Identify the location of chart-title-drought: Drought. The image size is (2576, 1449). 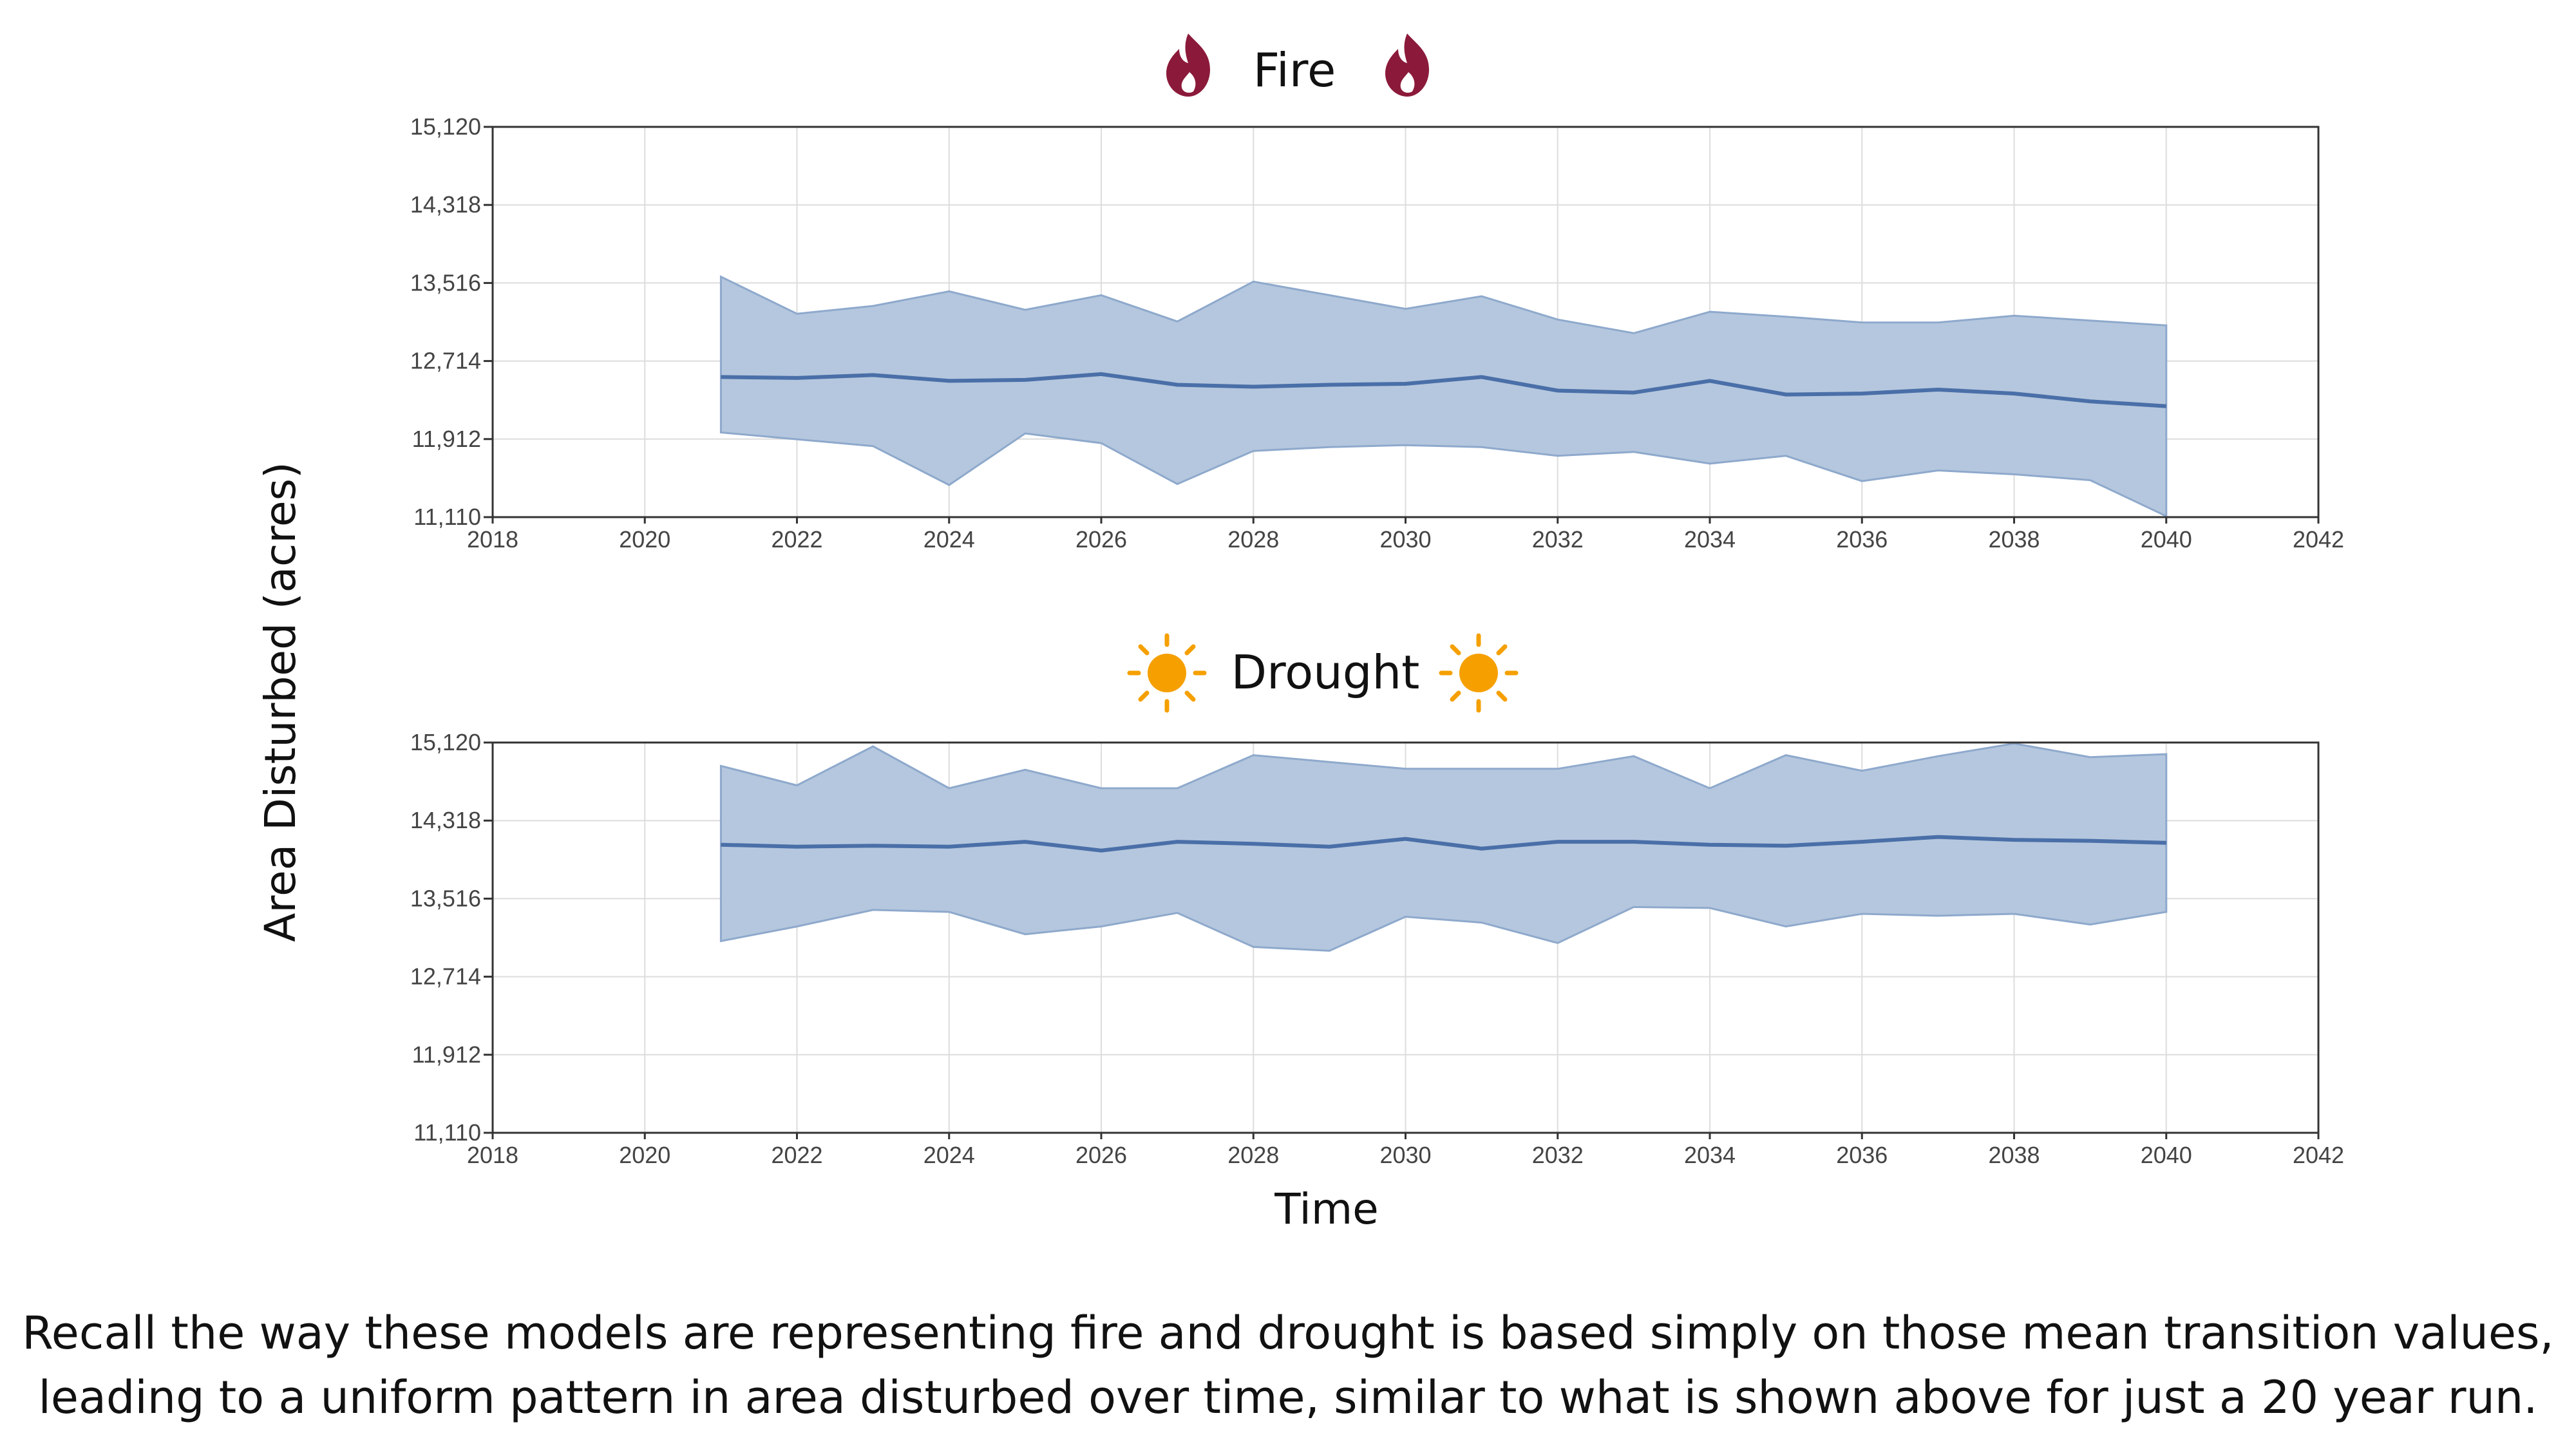
(1325, 672).